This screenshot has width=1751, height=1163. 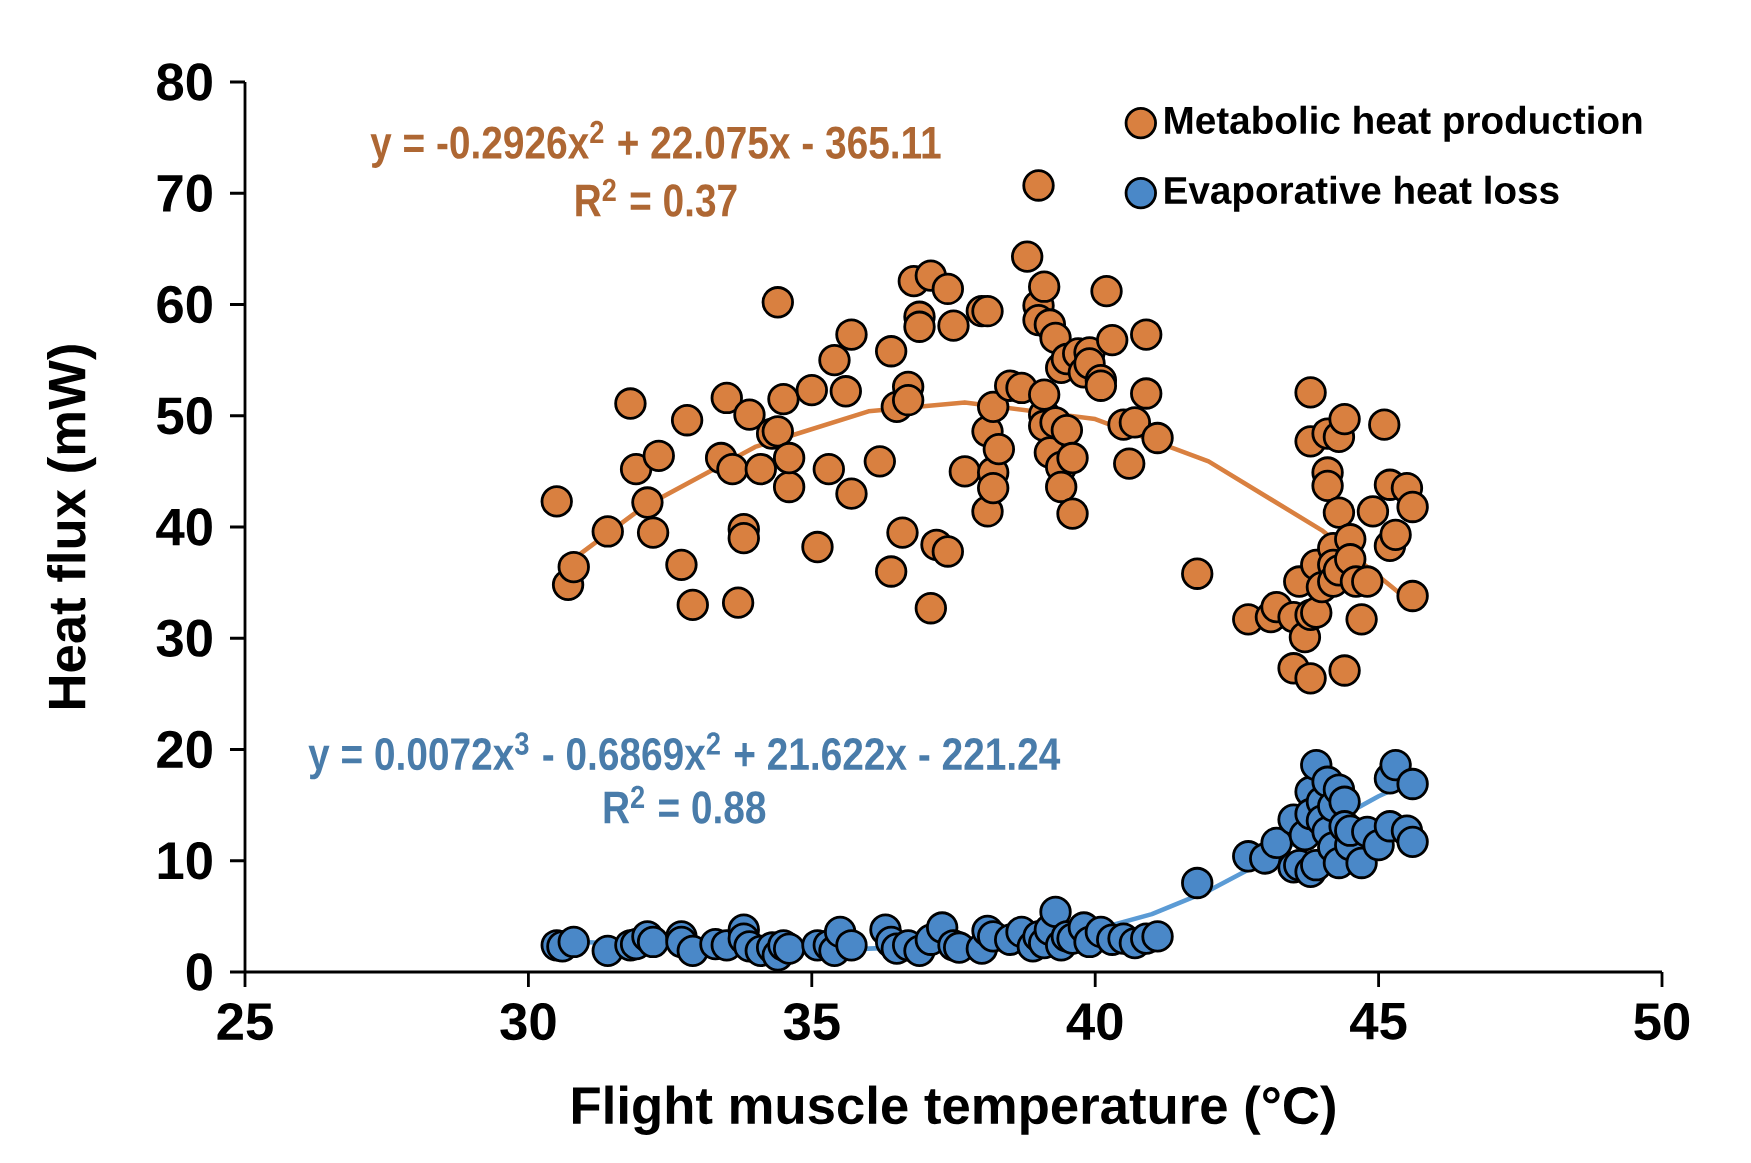 What do you see at coordinates (655, 144) in the screenshot?
I see `annotation: y = -0.2926x$^{2}$ + 22.075x - 365.11` at bounding box center [655, 144].